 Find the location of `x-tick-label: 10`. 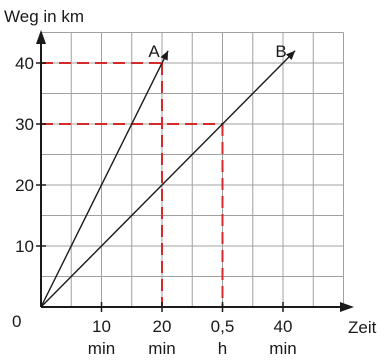

x-tick-label: 10 is located at coordinates (101, 326).